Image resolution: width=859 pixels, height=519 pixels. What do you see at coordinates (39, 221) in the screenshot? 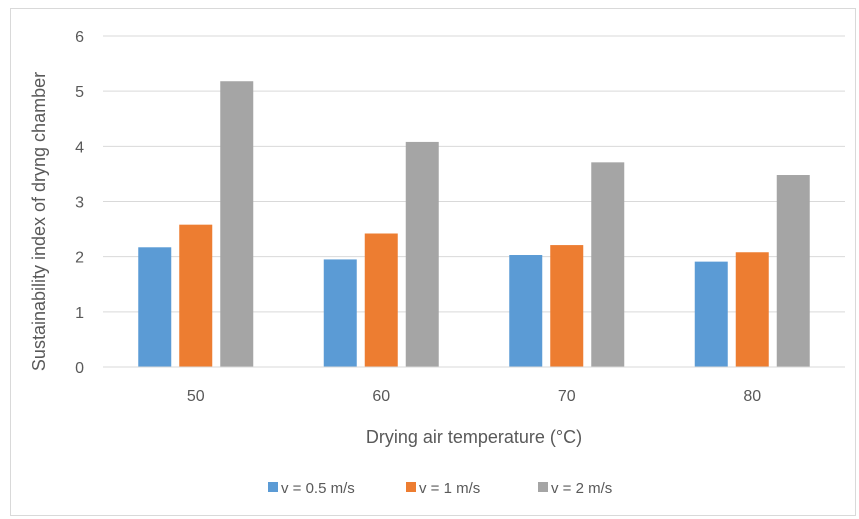
I see `y-axis-title: Sustainability index of dryng chamber` at bounding box center [39, 221].